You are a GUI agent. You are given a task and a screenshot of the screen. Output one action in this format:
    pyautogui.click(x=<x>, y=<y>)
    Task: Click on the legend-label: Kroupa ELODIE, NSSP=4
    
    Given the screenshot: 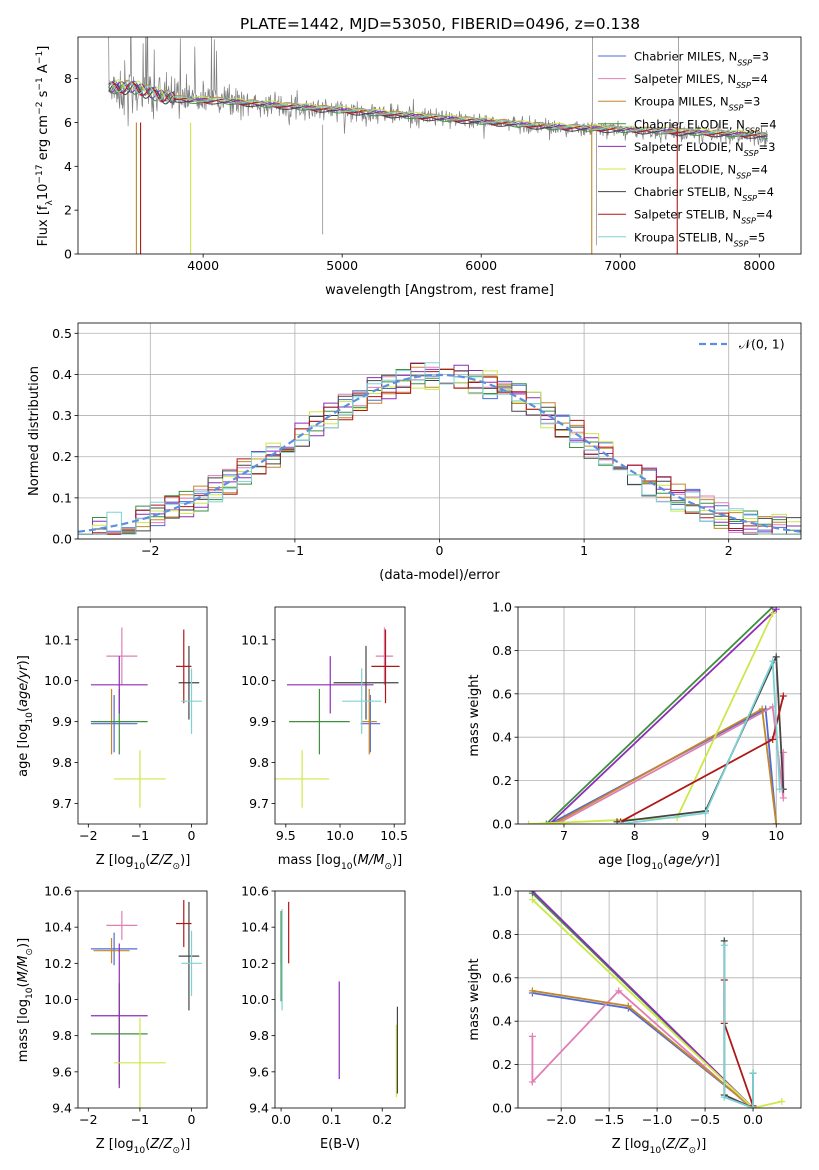 What is the action you would take?
    pyautogui.click(x=701, y=172)
    